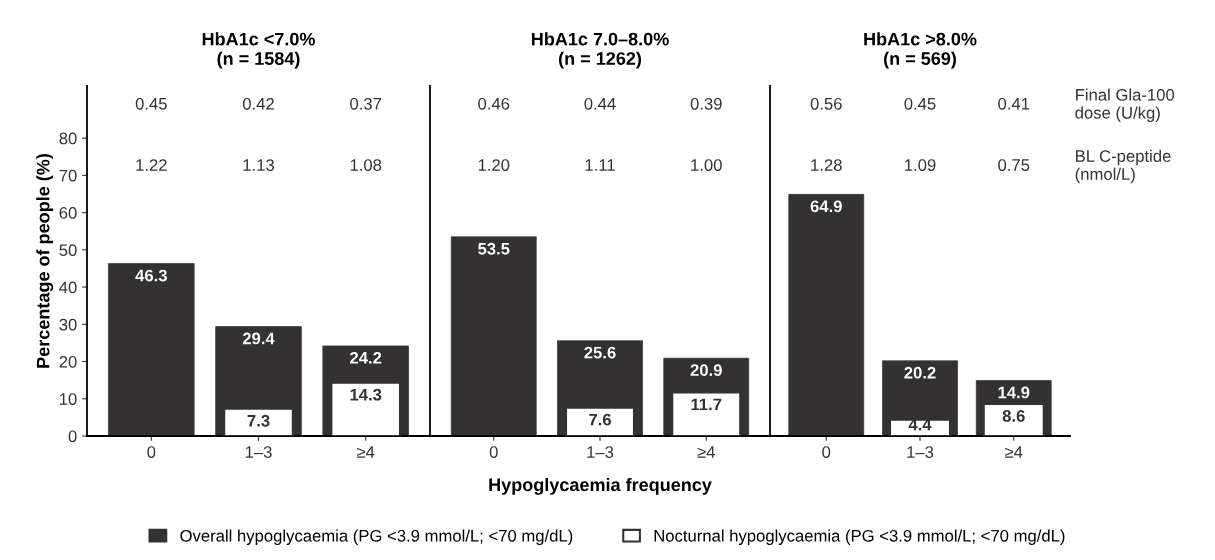 Image resolution: width=1215 pixels, height=560 pixels. Describe the element at coordinates (68, 399) in the screenshot. I see `y-tick-label: 10` at that location.